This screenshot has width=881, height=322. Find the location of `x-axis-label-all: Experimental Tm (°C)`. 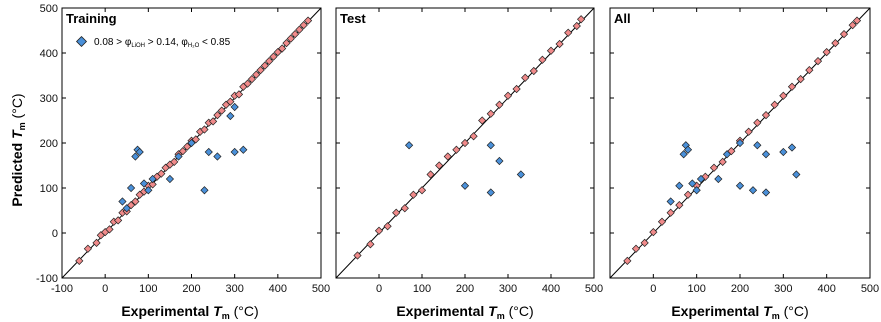

x-axis-label-all: Experimental Tm (°C) is located at coordinates (739, 312).